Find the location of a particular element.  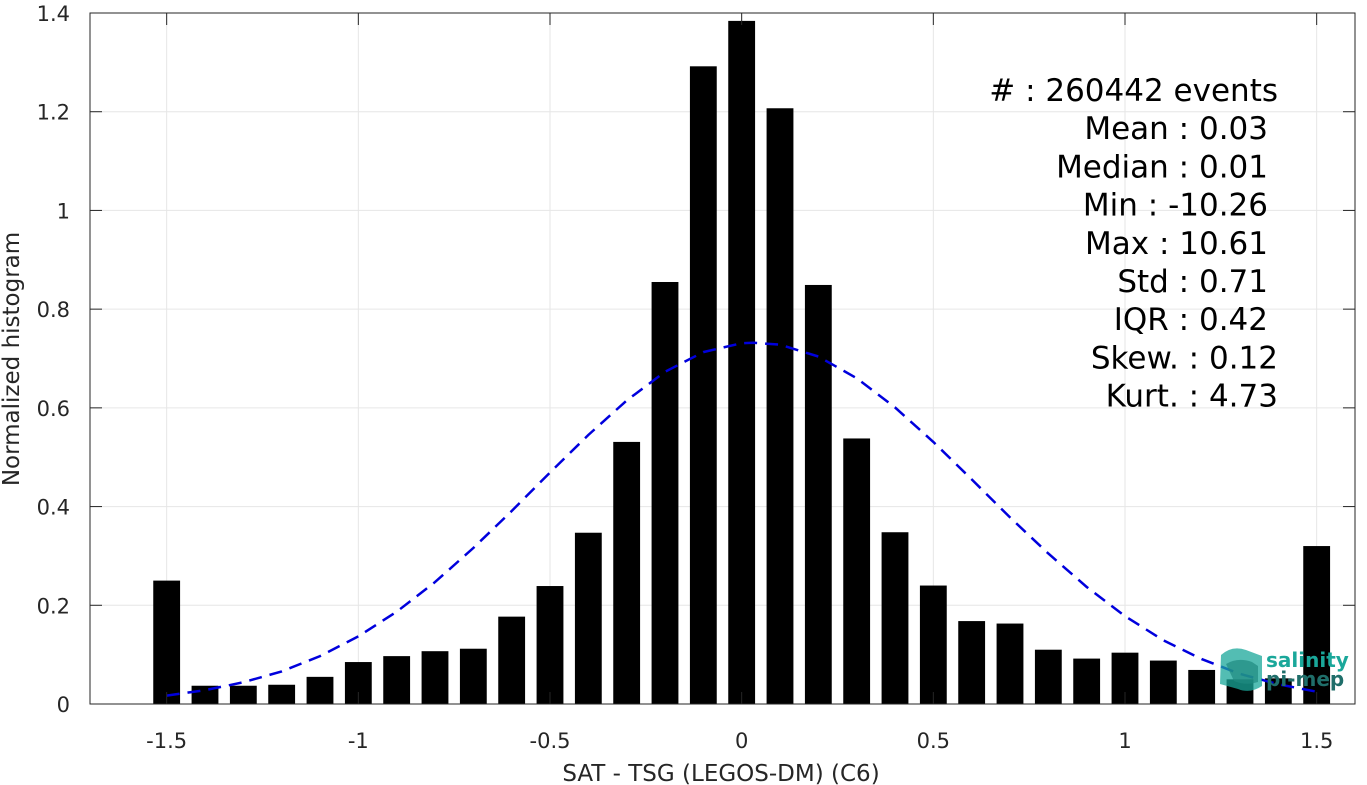

x-tick-labels: -1.5 -1 -0.5 0 0.5 1 1.5 is located at coordinates (739, 741).